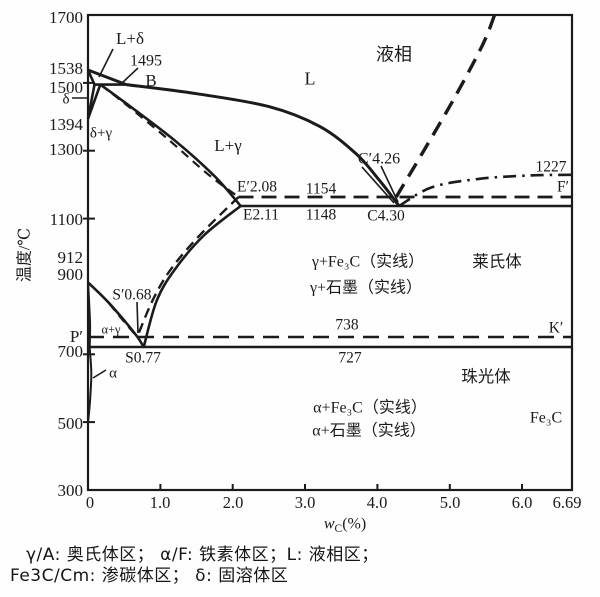  Describe the element at coordinates (111, 329) in the screenshot. I see `label--: α+γ` at that location.